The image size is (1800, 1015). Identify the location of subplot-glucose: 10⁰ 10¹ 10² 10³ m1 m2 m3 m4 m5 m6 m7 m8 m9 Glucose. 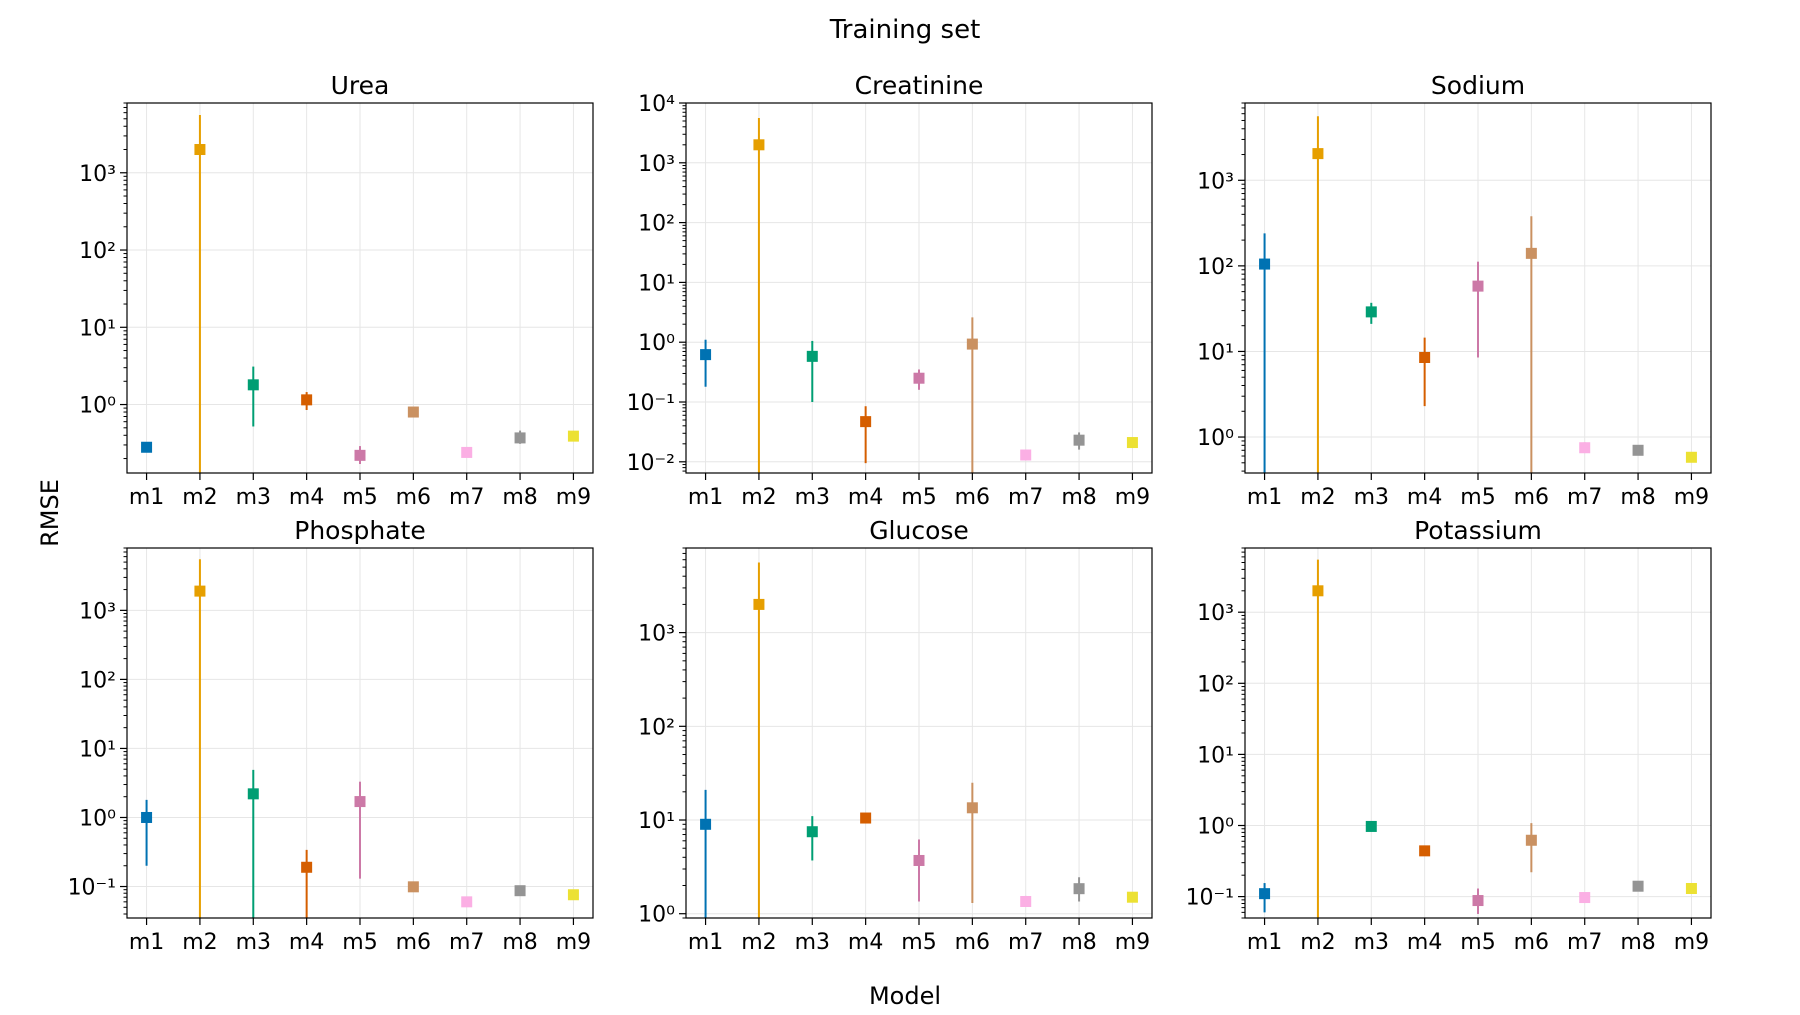
(895, 735).